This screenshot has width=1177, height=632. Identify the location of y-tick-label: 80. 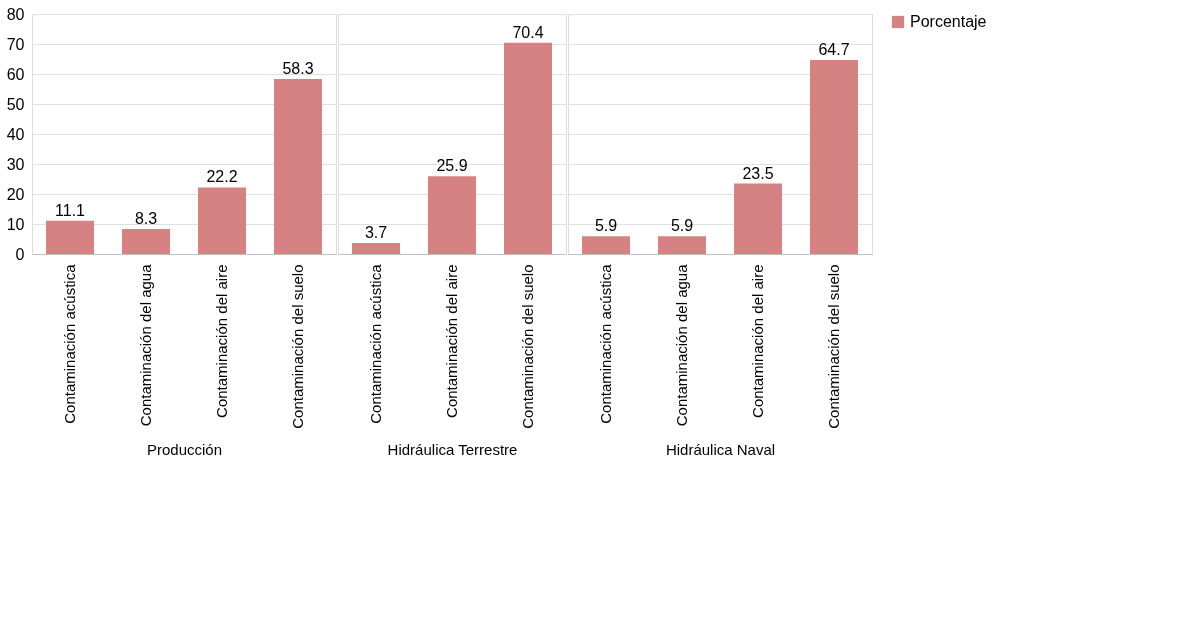
(15, 14).